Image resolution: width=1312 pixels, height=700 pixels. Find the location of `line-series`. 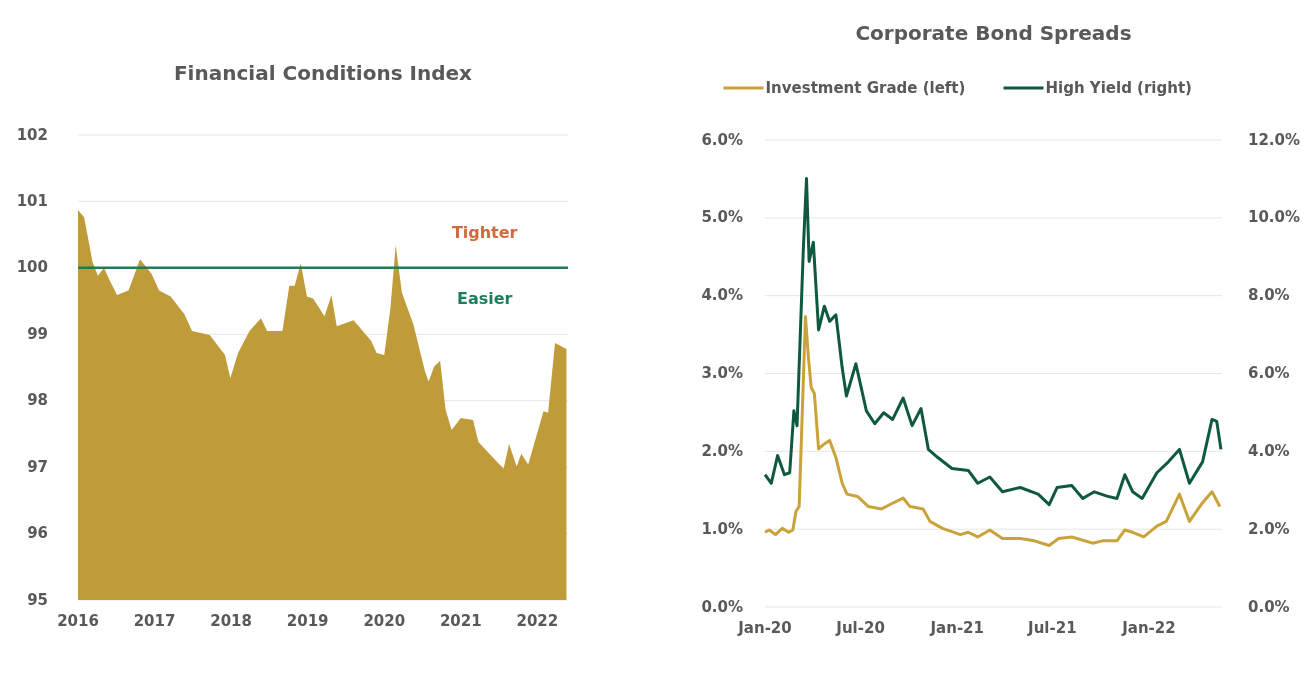

line-series is located at coordinates (992, 431).